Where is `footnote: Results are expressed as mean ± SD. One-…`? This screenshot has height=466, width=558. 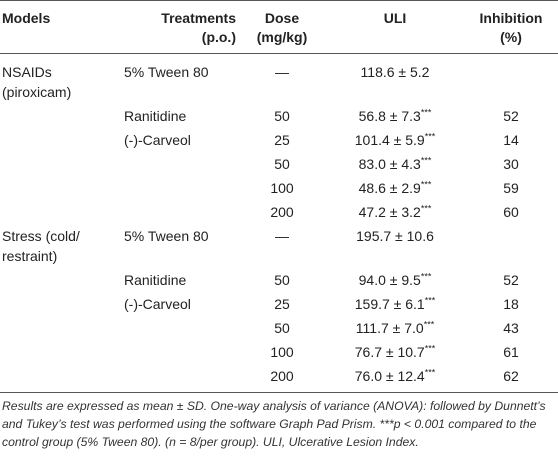 footnote: Results are expressed as mean ± SD. One-… is located at coordinates (274, 424).